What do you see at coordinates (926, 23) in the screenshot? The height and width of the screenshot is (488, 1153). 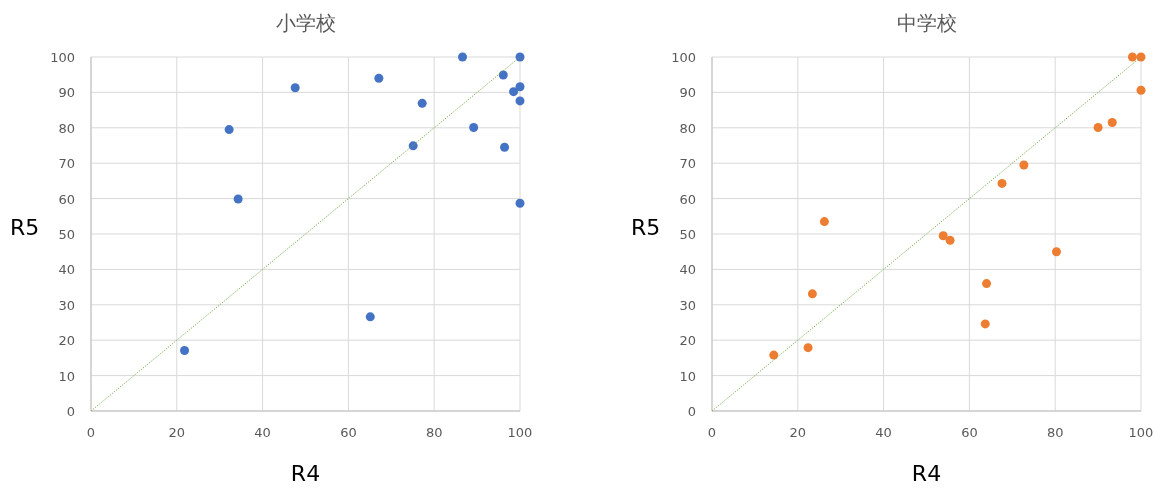 I see `chart-title: 中学校` at bounding box center [926, 23].